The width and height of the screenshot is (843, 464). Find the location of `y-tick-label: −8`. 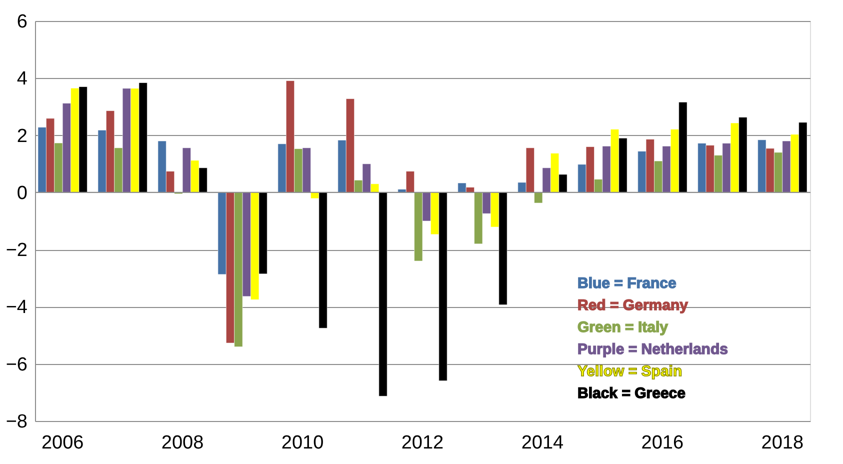

y-tick-label: −8 is located at coordinates (17, 422).